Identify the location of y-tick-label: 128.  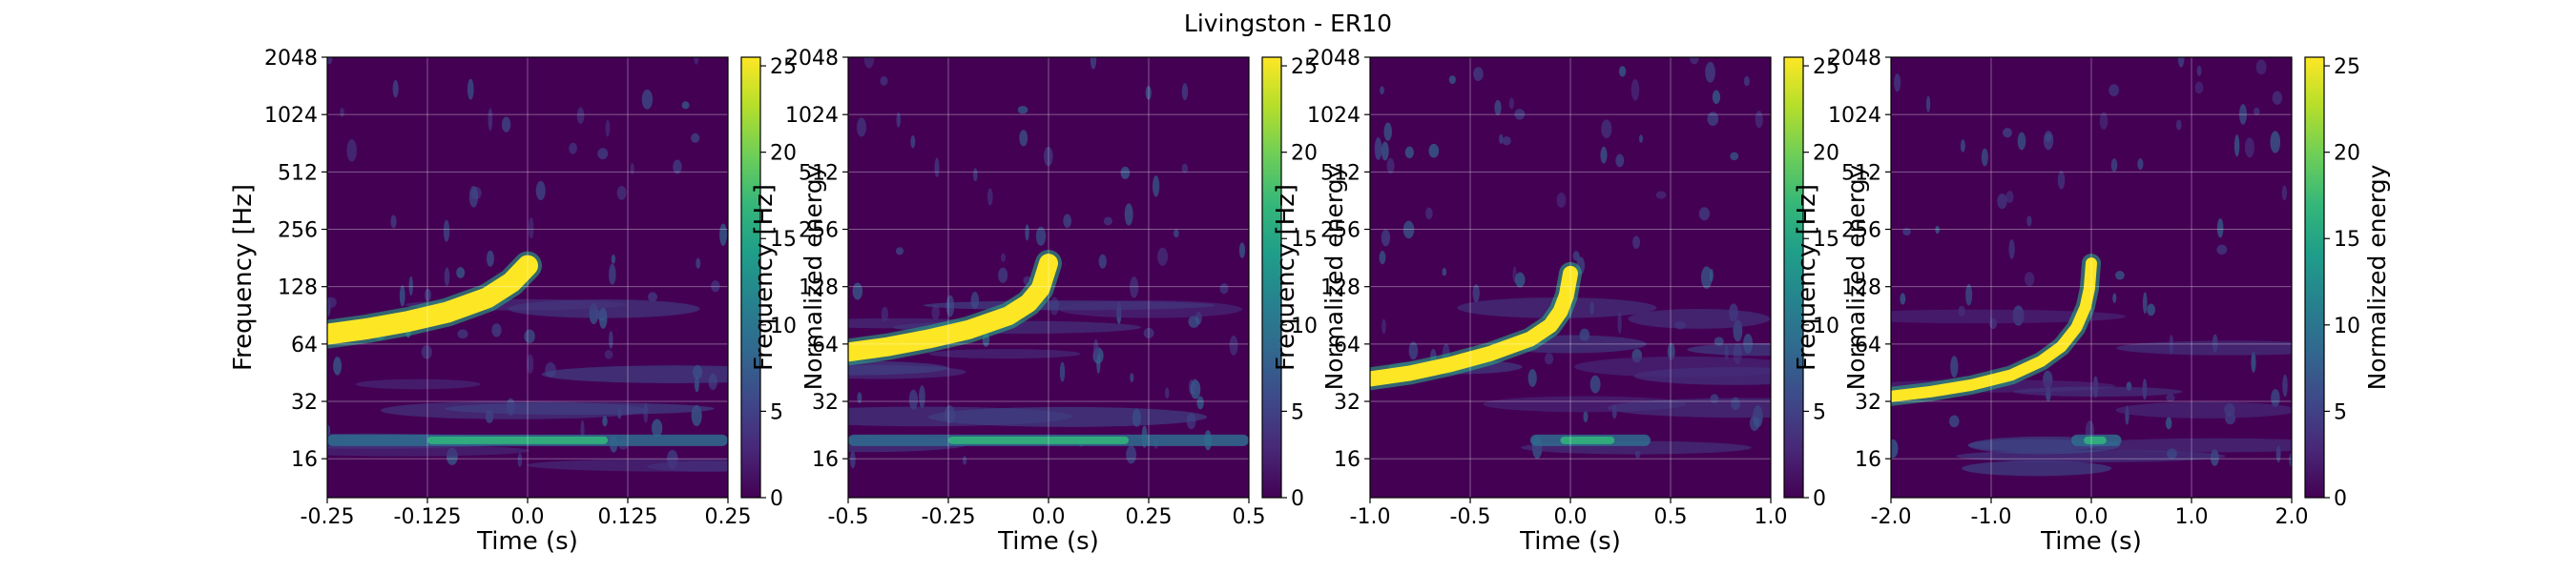
(298, 288).